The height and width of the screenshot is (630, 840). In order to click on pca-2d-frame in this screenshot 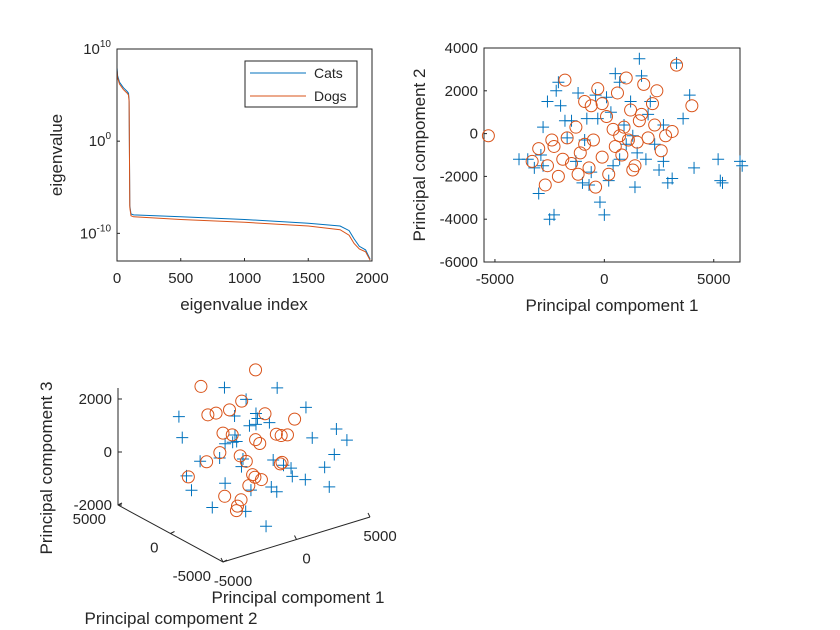, I will do `click(612, 155)`.